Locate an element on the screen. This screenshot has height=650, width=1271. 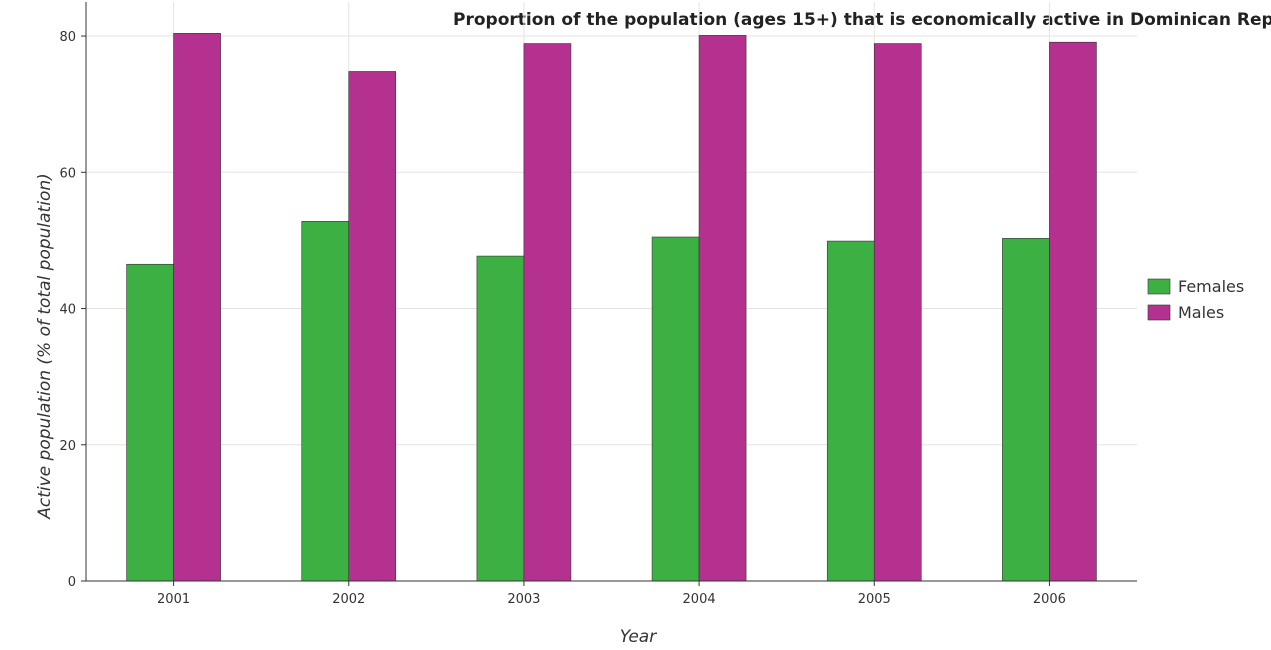
y-tick-label: 60 is located at coordinates (67, 173).